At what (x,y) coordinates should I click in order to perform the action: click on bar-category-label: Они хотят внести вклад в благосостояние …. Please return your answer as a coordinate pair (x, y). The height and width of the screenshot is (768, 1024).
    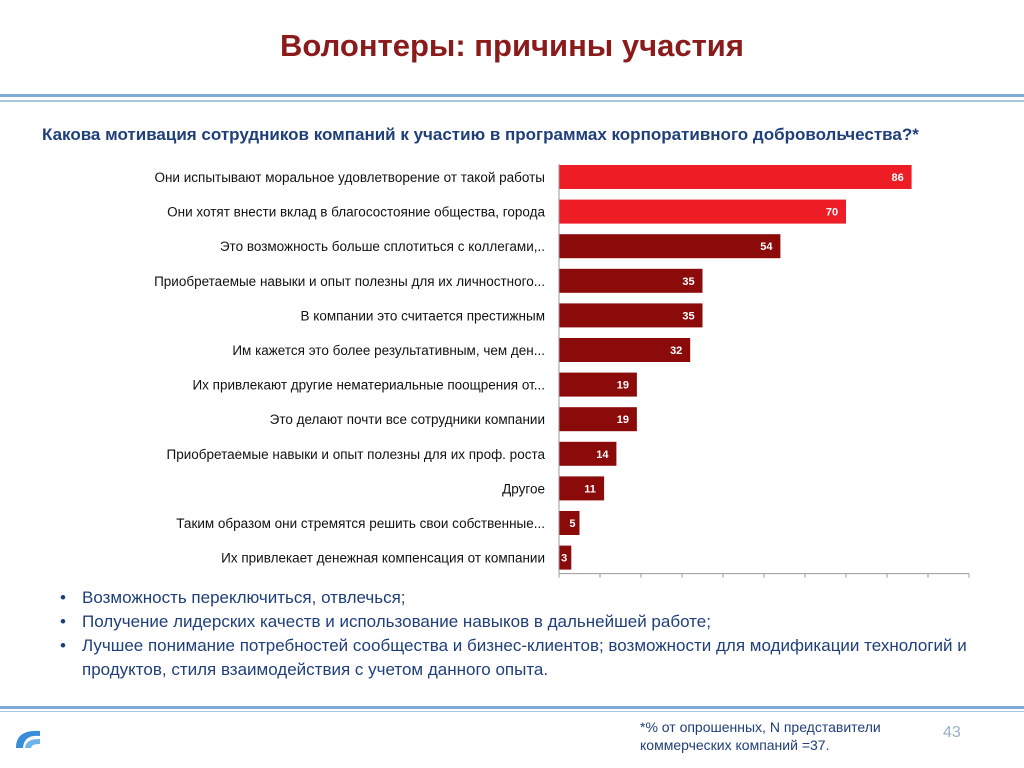
    Looking at the image, I should click on (356, 212).